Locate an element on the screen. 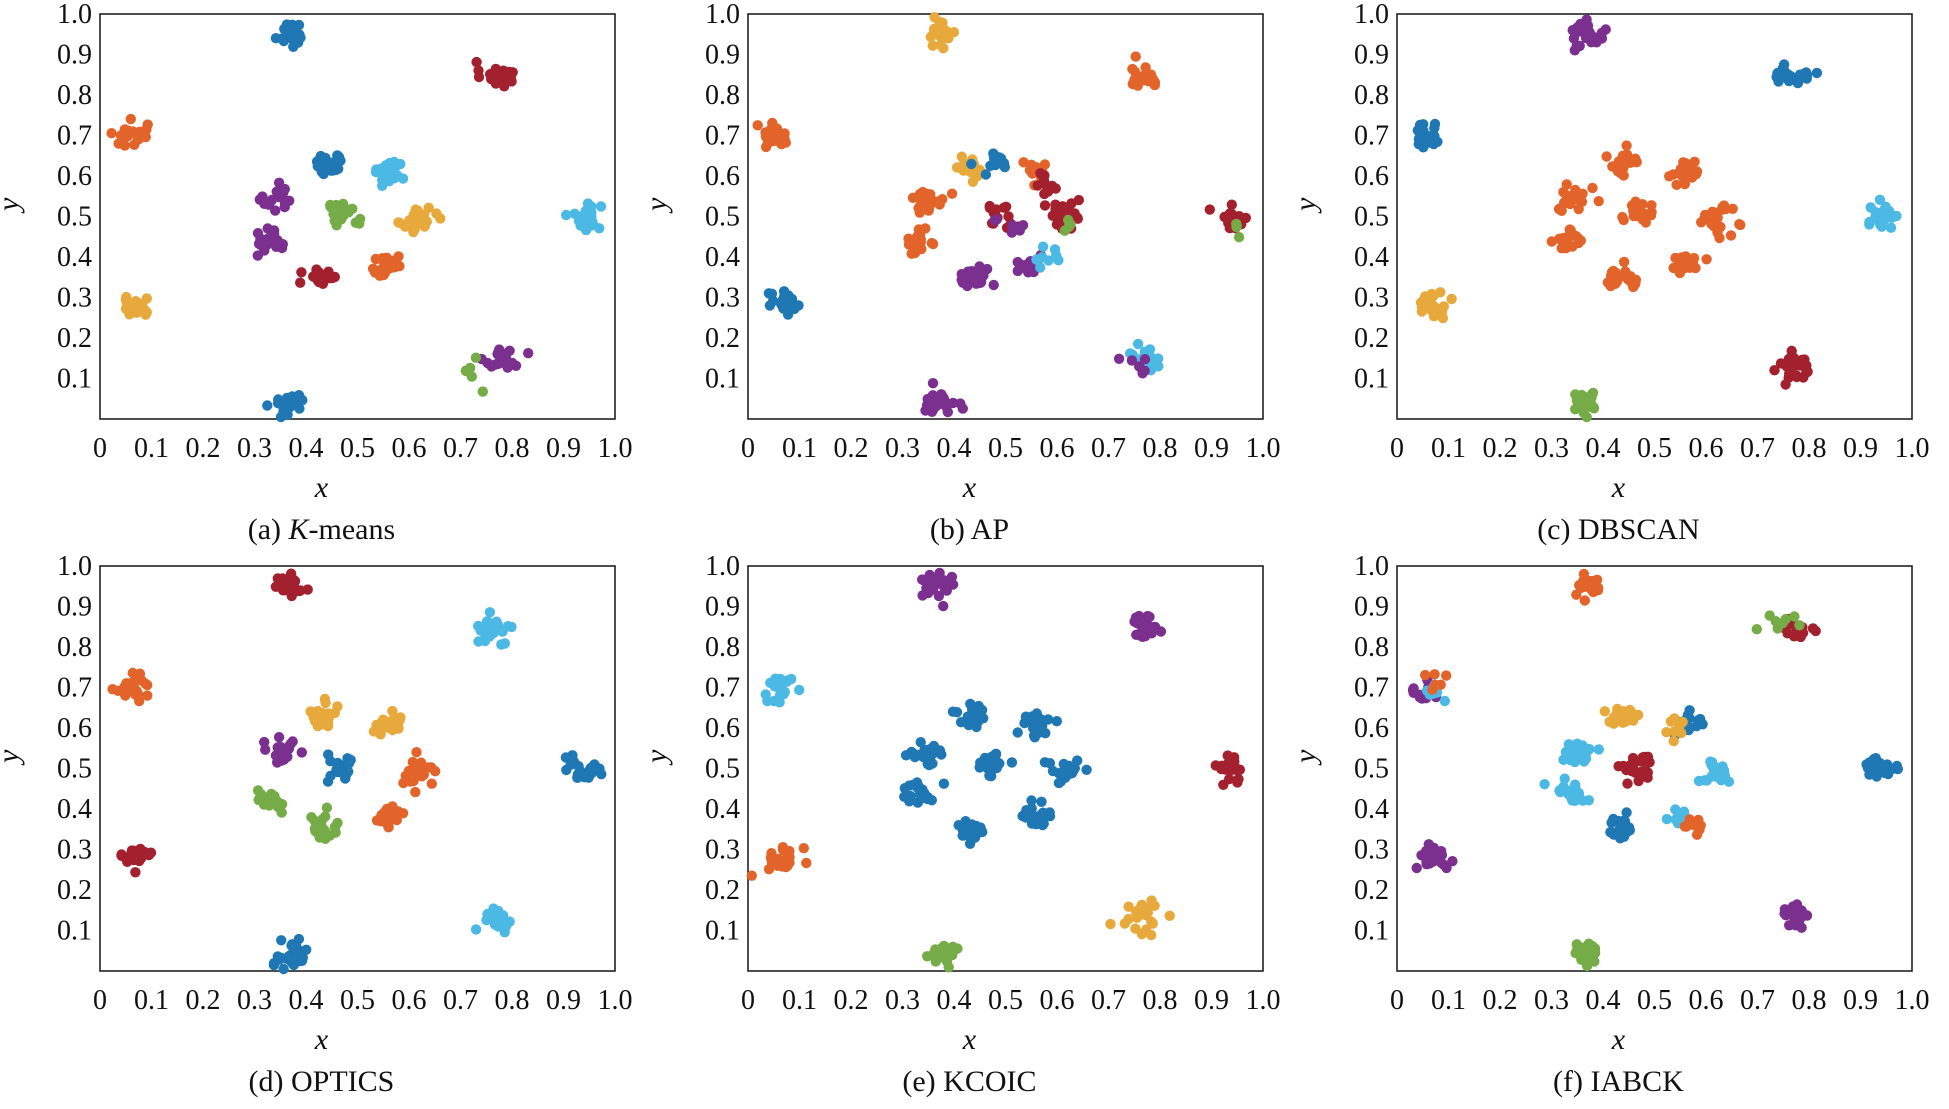 The height and width of the screenshot is (1109, 1949). panel-caption: (c) DBSCAN is located at coordinates (1618, 529).